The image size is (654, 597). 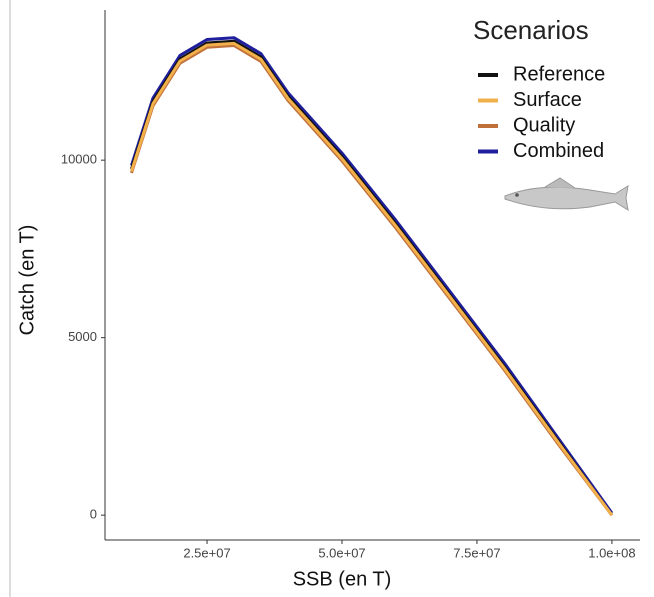 I want to click on x-axis-title: SSB (en T), so click(x=342, y=579).